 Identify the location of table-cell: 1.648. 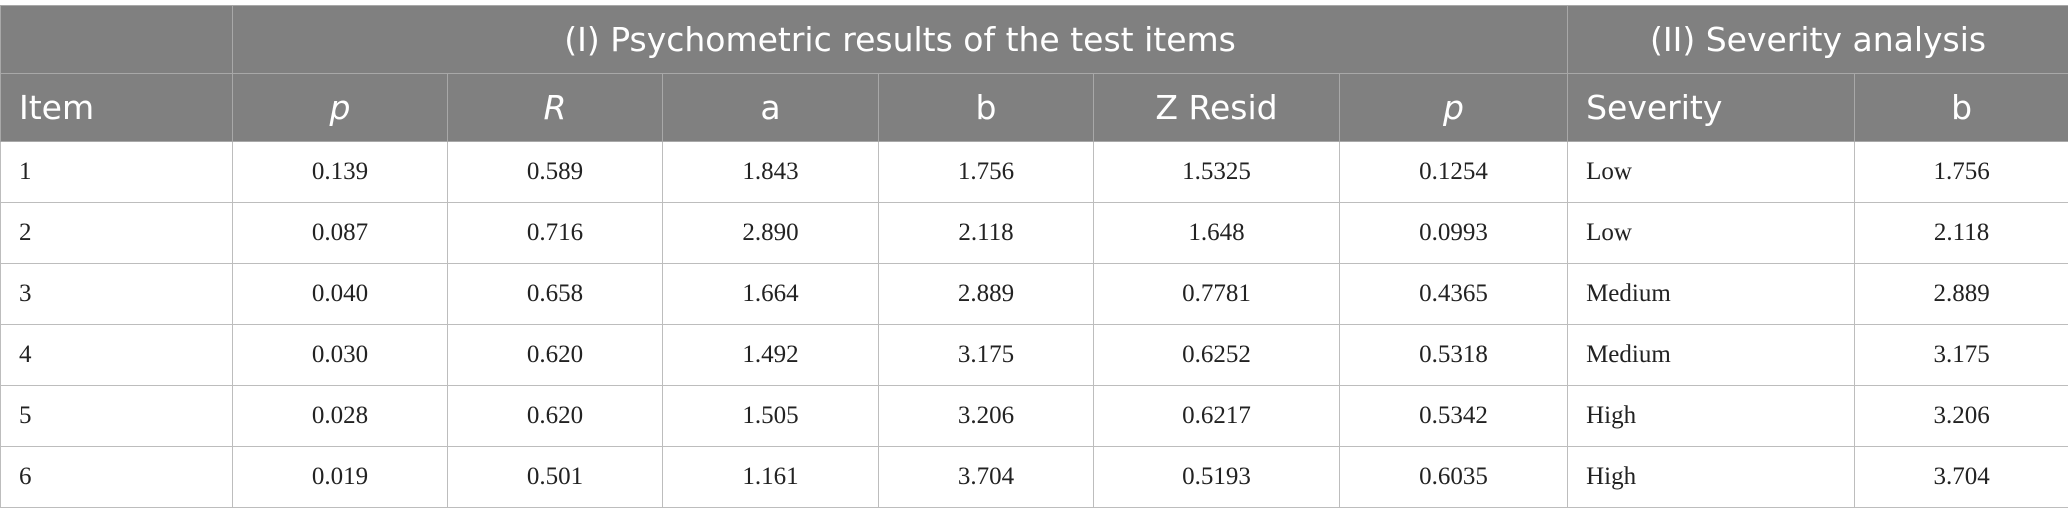
(1216, 233).